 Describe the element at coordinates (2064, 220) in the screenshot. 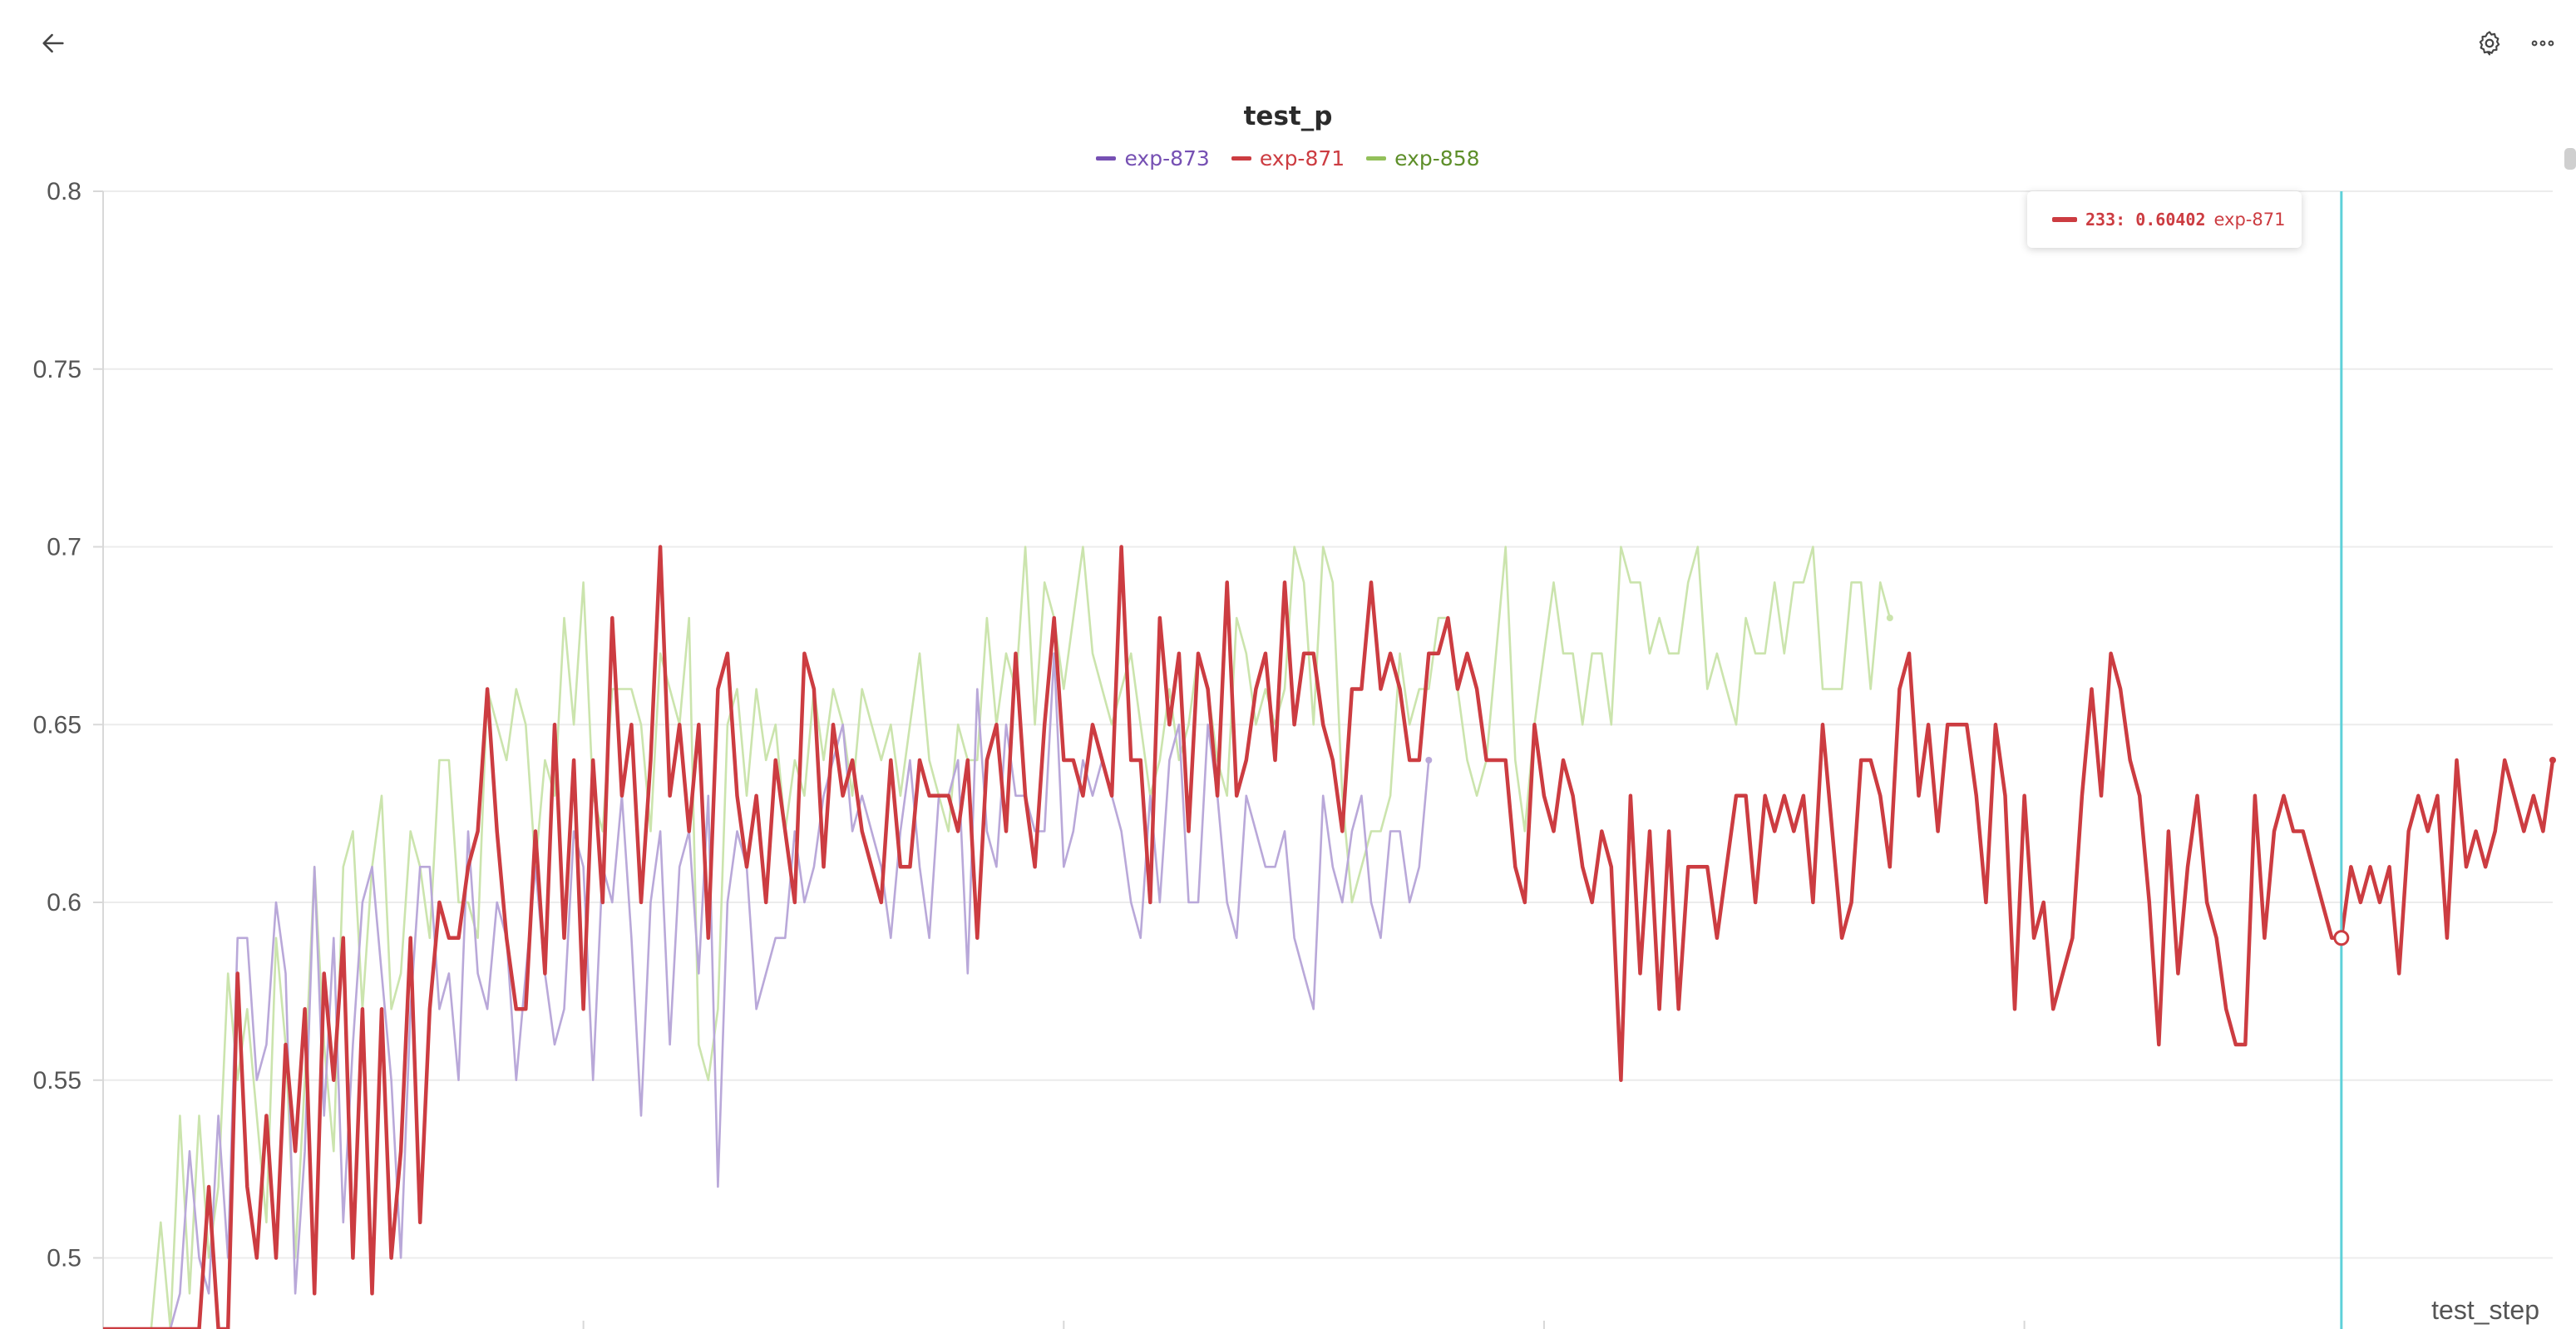

I see `tooltip-swatch` at that location.